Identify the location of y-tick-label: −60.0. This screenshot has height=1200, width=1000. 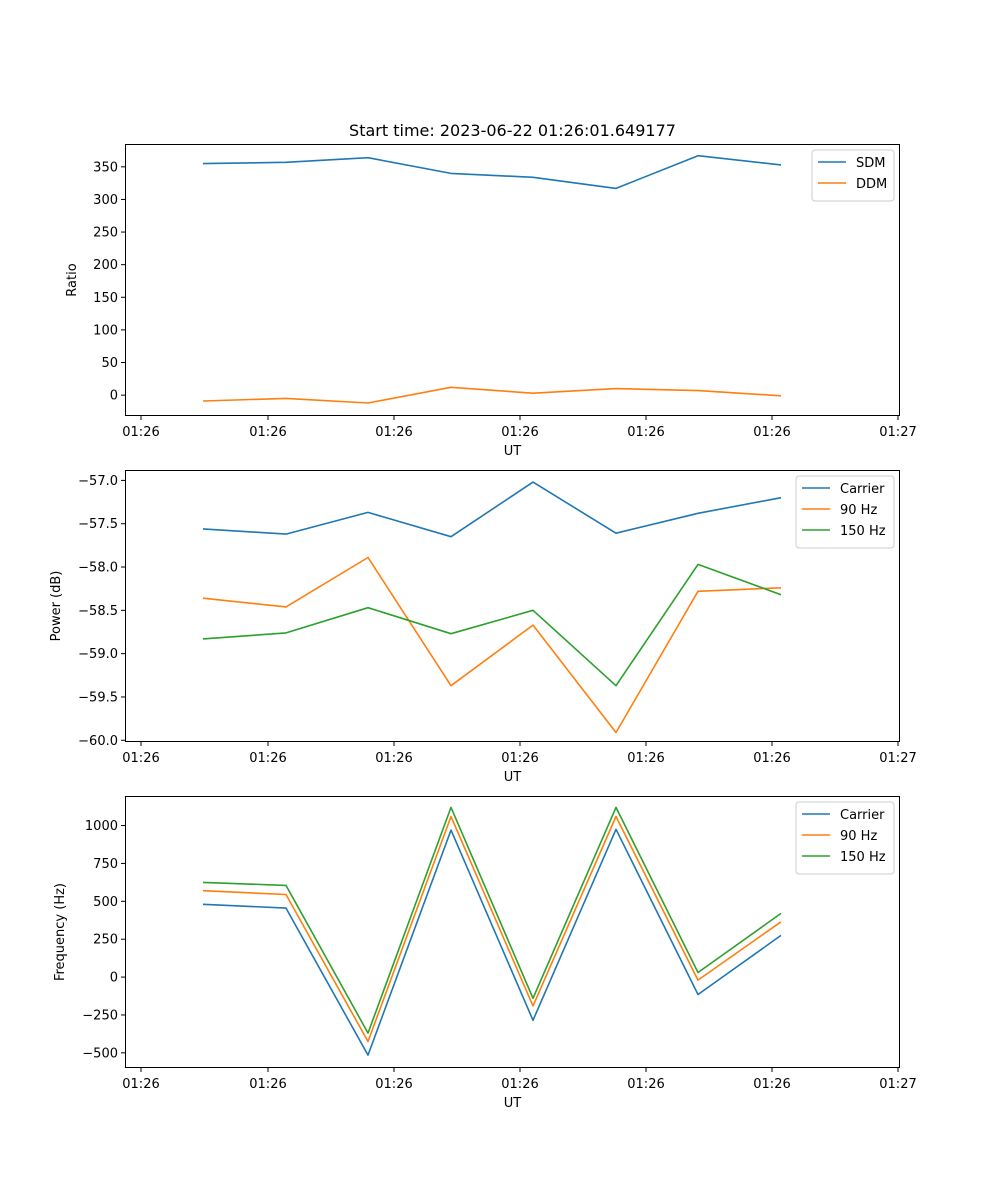
(98, 741).